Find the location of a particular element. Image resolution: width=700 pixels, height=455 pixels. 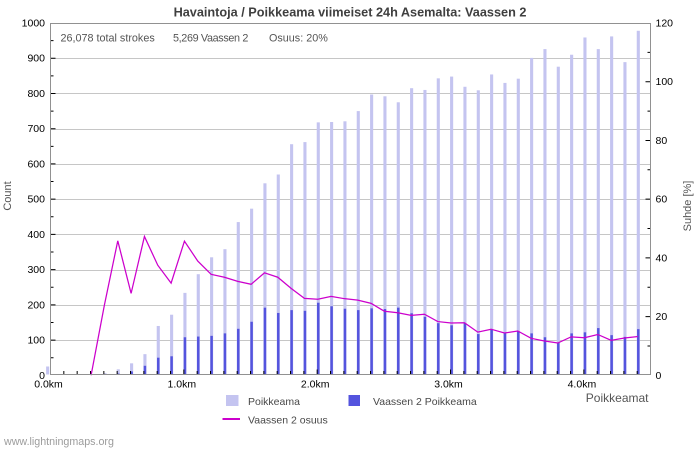

svg-text: 60 is located at coordinates (662, 200).